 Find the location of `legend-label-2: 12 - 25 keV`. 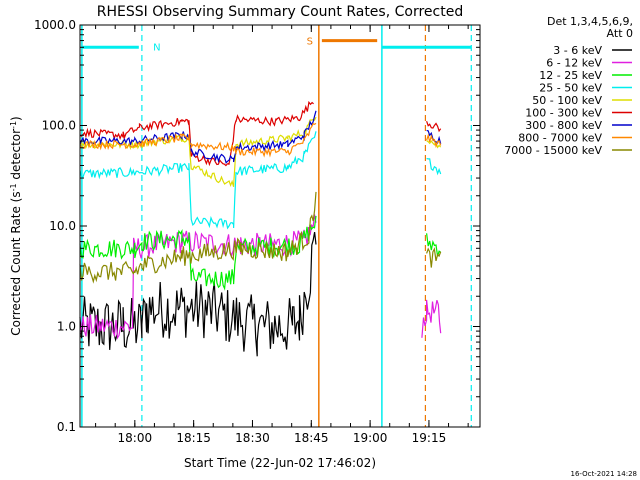

legend-label-2: 12 - 25 keV is located at coordinates (570, 75).